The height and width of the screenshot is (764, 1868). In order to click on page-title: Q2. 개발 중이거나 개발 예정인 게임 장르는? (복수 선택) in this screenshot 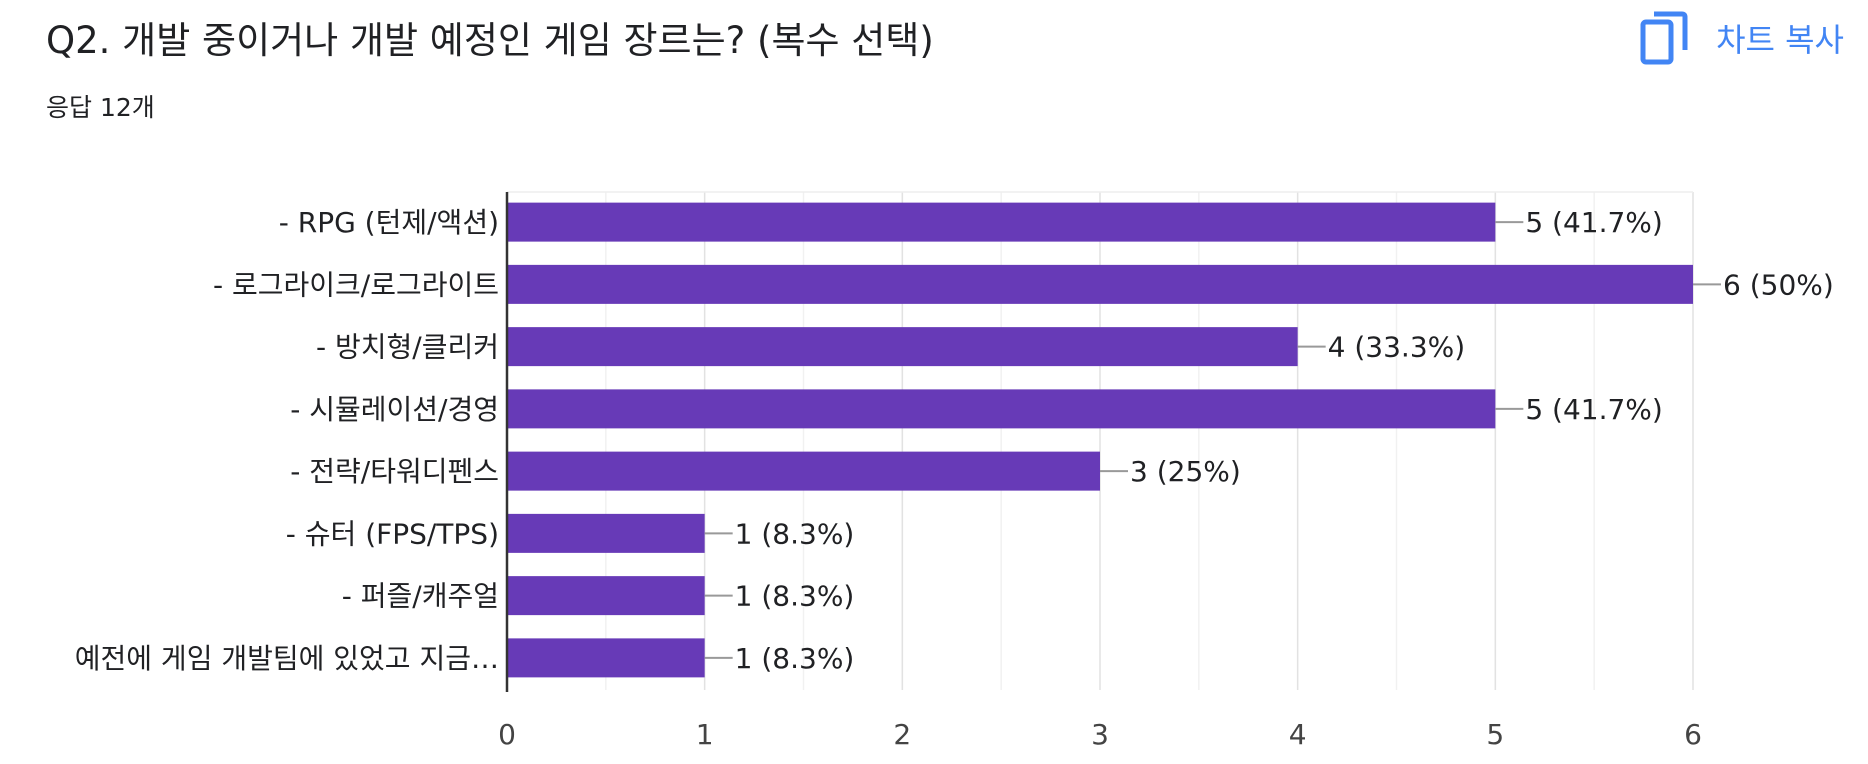, I will do `click(490, 40)`.